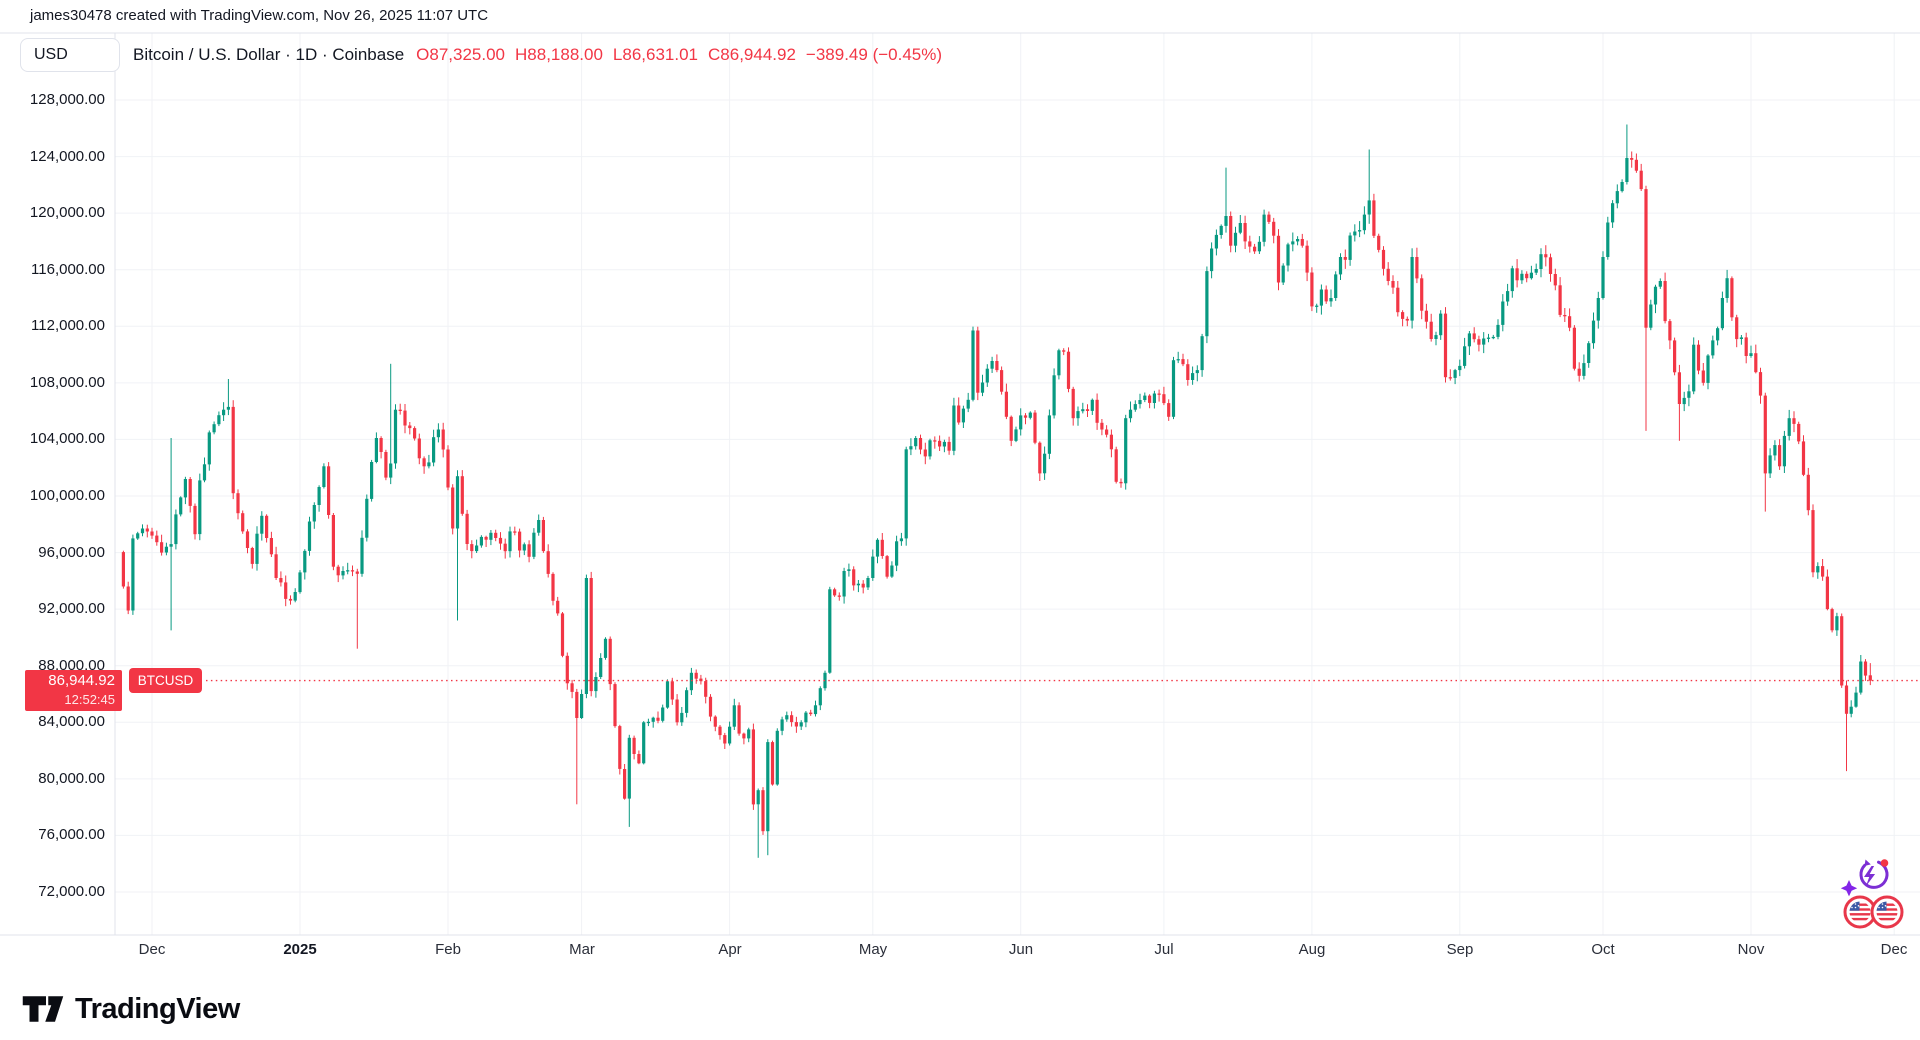  Describe the element at coordinates (1874, 874) in the screenshot. I see `lightning-circular-arrow-icon` at that location.